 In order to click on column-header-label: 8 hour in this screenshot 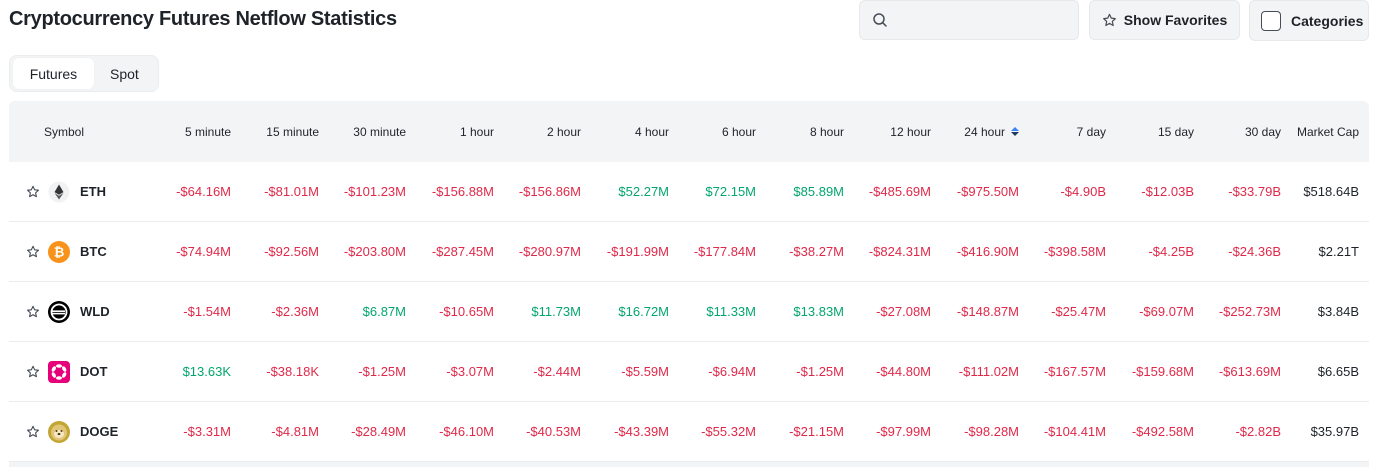, I will do `click(826, 131)`.